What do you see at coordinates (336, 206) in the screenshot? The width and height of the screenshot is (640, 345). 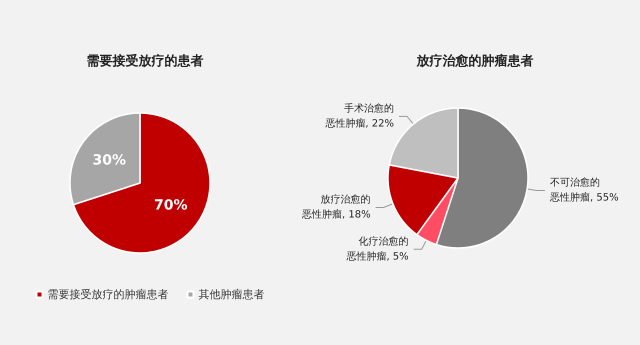 I see `slice-label: 放疗治愈的恶性肿瘤, 18%` at bounding box center [336, 206].